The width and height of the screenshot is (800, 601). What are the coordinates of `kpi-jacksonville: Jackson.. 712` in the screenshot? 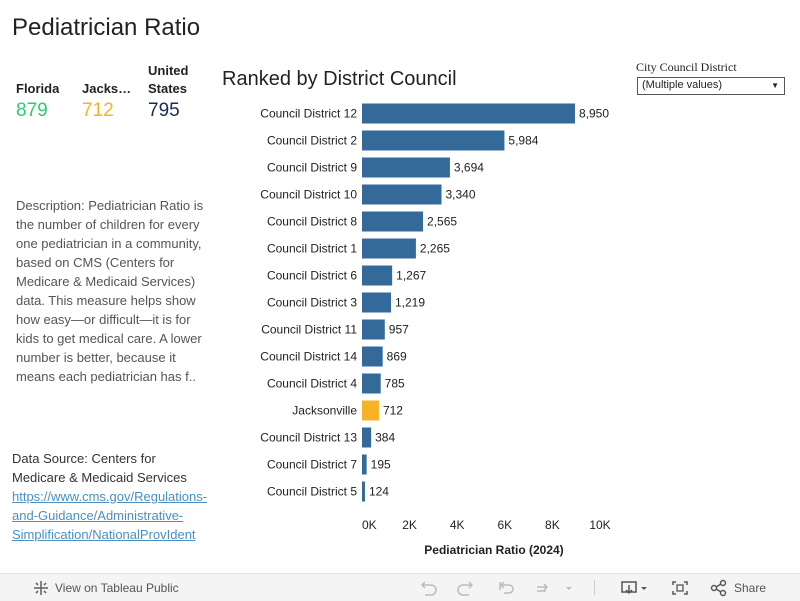 It's located at (110, 101).